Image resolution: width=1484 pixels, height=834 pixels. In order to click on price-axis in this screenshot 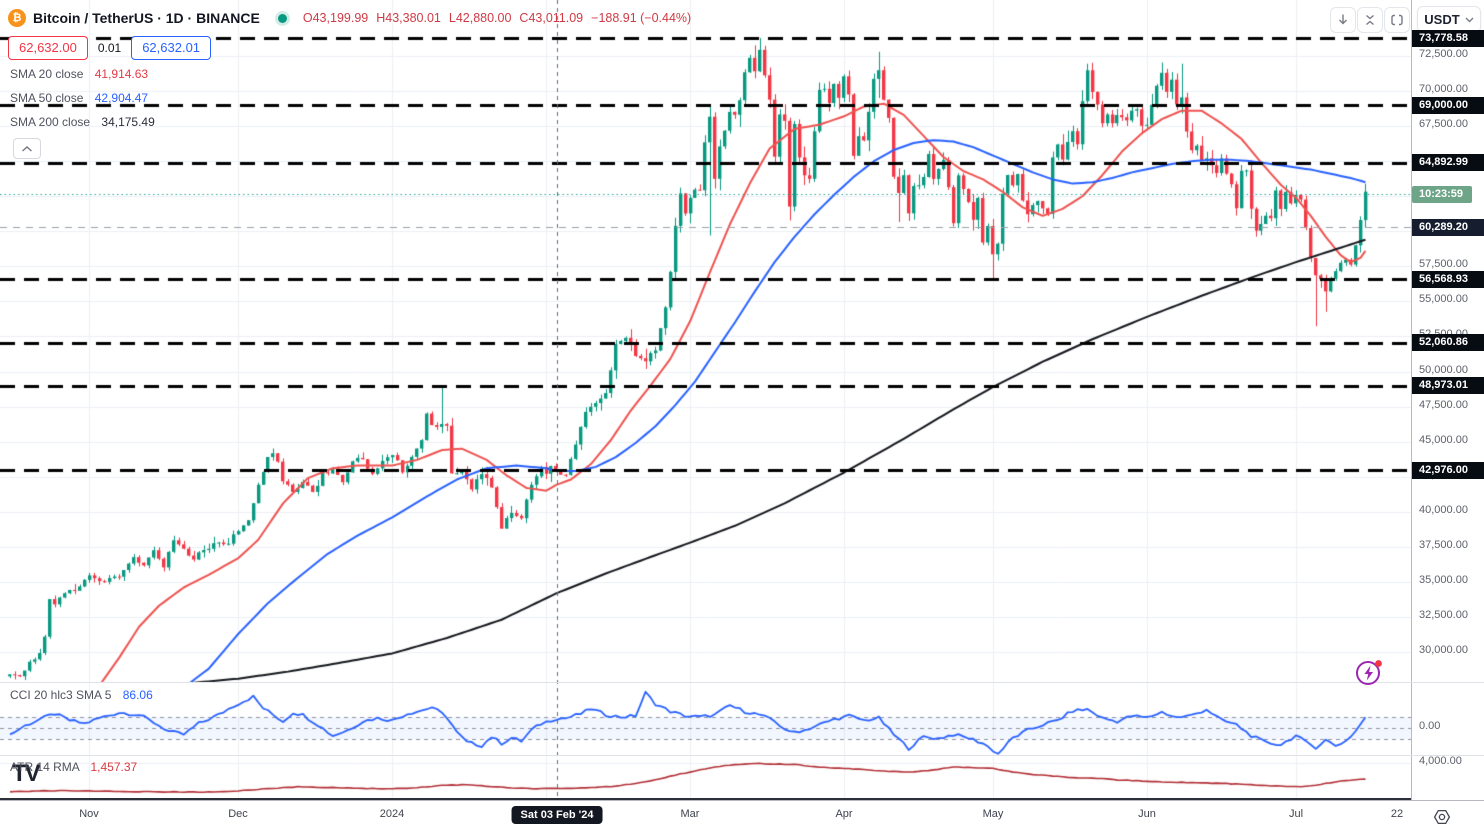, I will do `click(1447, 417)`.